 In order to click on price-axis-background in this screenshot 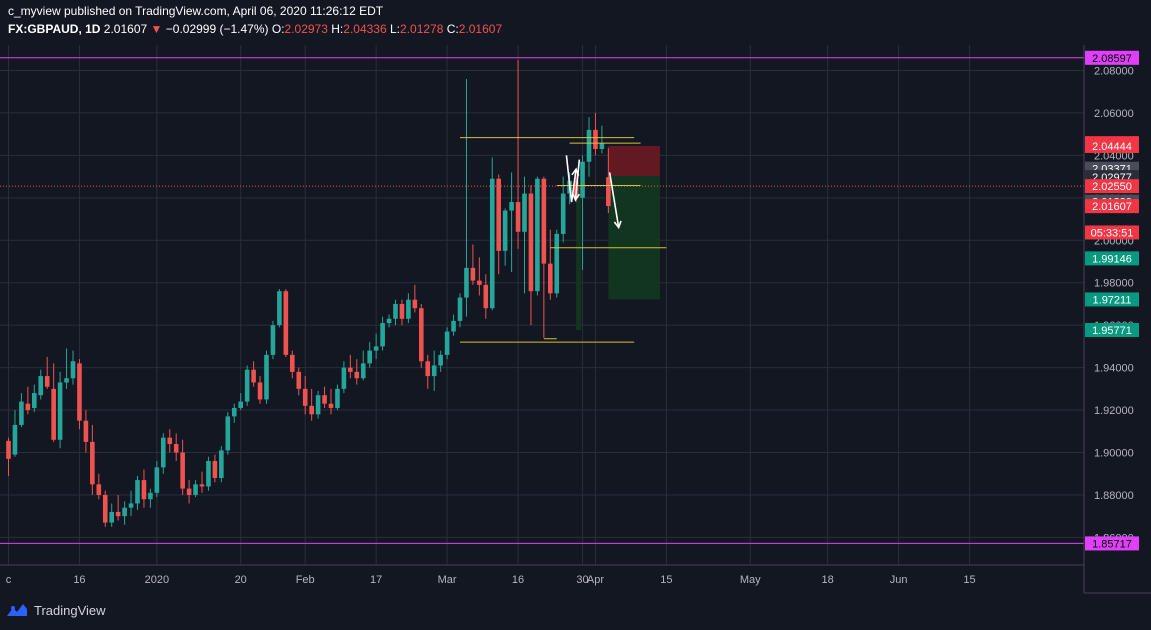, I will do `click(1117, 319)`.